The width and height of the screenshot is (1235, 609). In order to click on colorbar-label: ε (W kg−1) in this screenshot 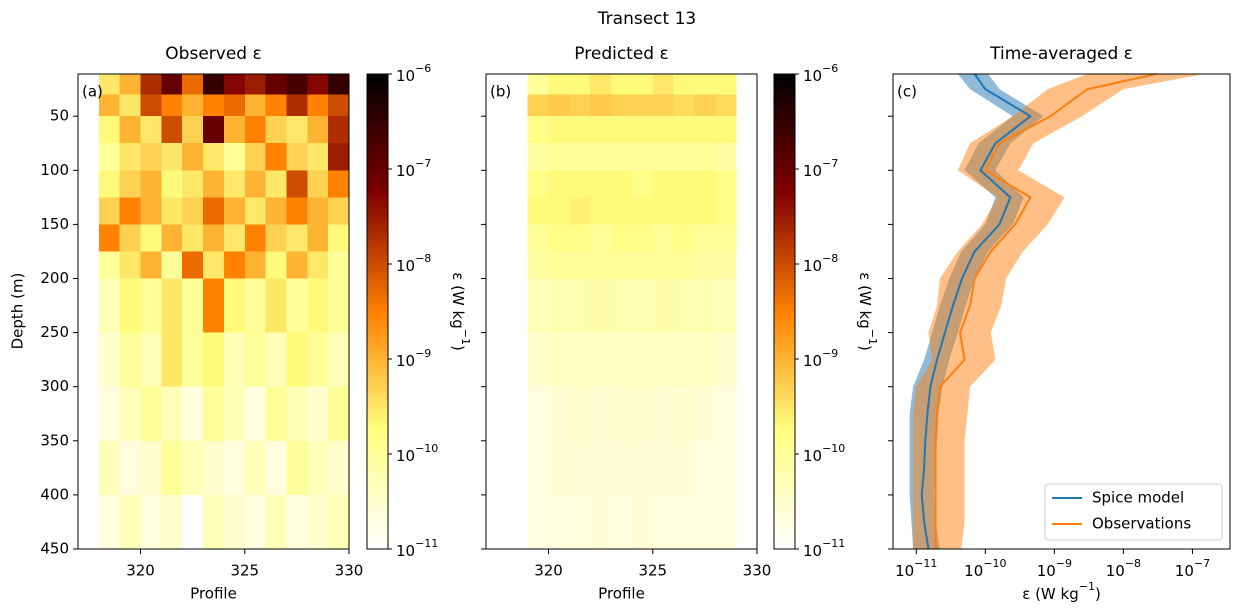, I will do `click(461, 311)`.